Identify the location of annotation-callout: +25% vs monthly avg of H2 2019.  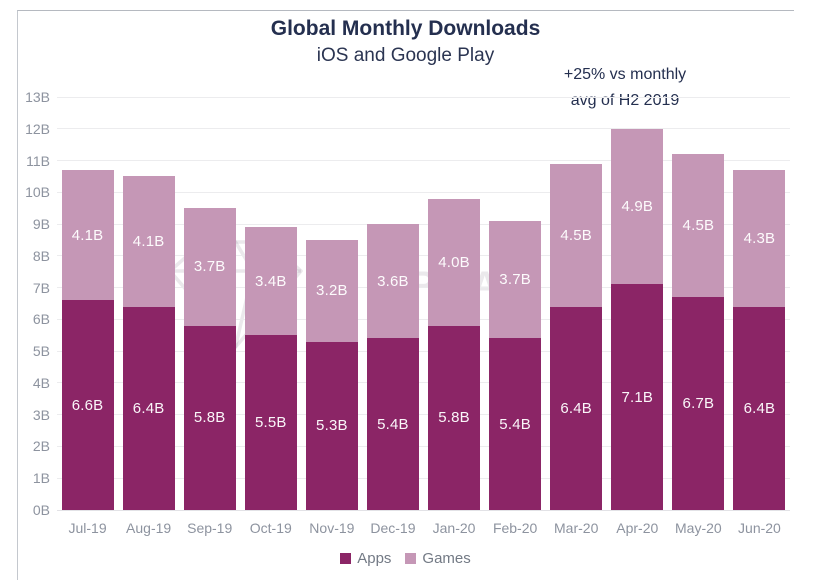
(625, 88).